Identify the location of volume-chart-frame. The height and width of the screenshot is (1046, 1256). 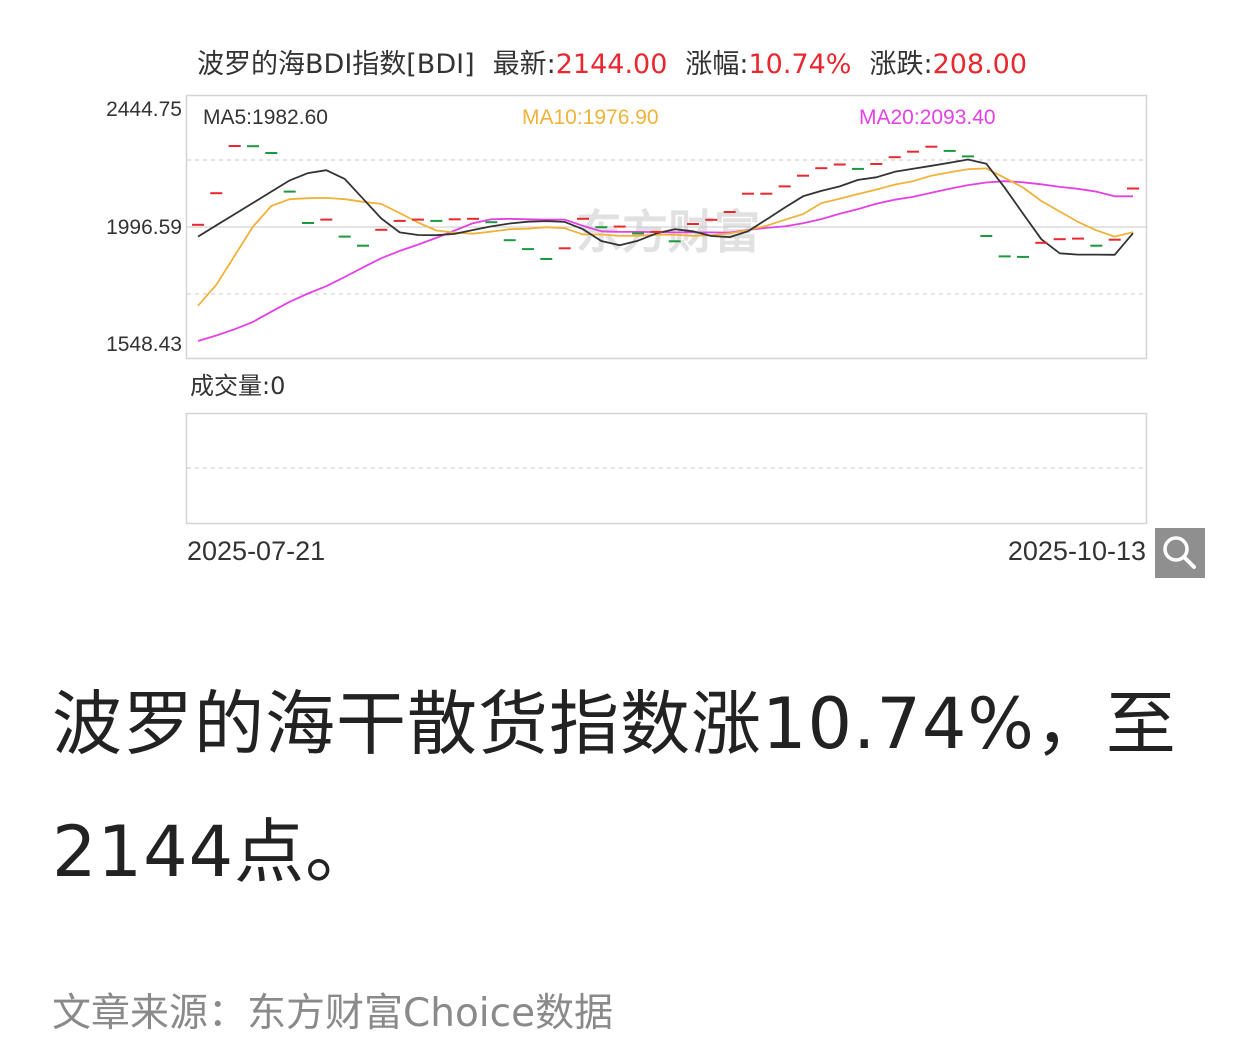
(666, 468).